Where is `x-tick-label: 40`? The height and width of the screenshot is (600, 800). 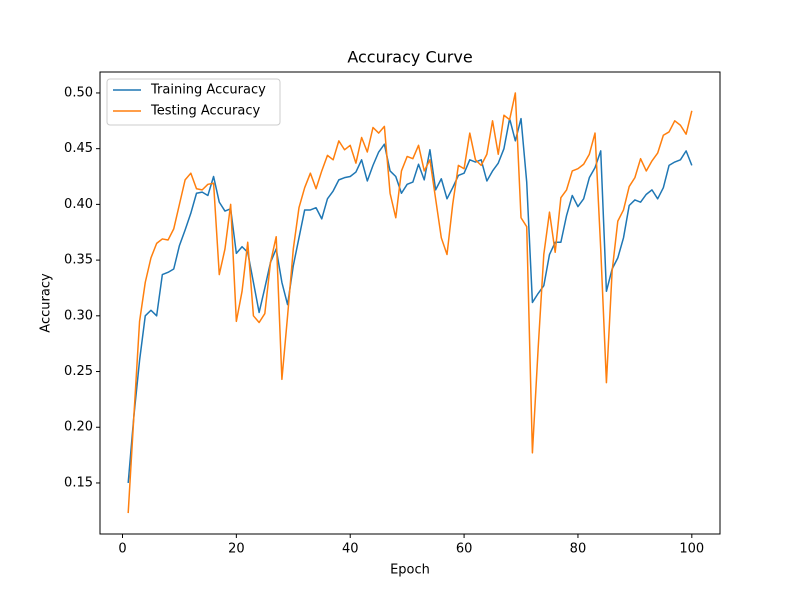
x-tick-label: 40 is located at coordinates (350, 549).